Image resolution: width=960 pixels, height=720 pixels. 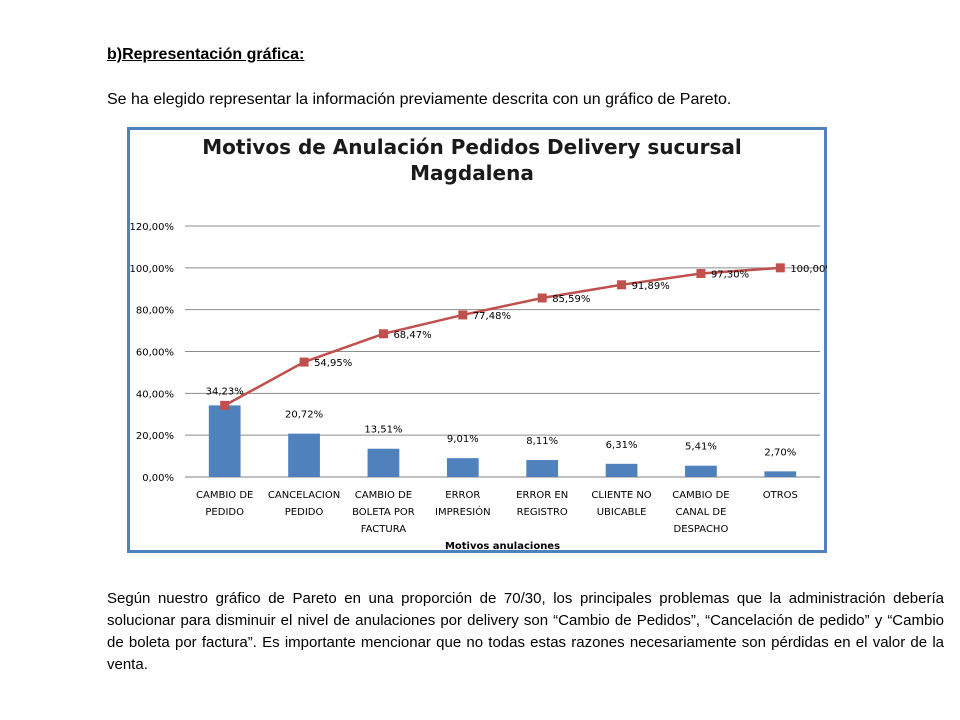 What do you see at coordinates (542, 512) in the screenshot?
I see `x-tick-label: REGISTRO` at bounding box center [542, 512].